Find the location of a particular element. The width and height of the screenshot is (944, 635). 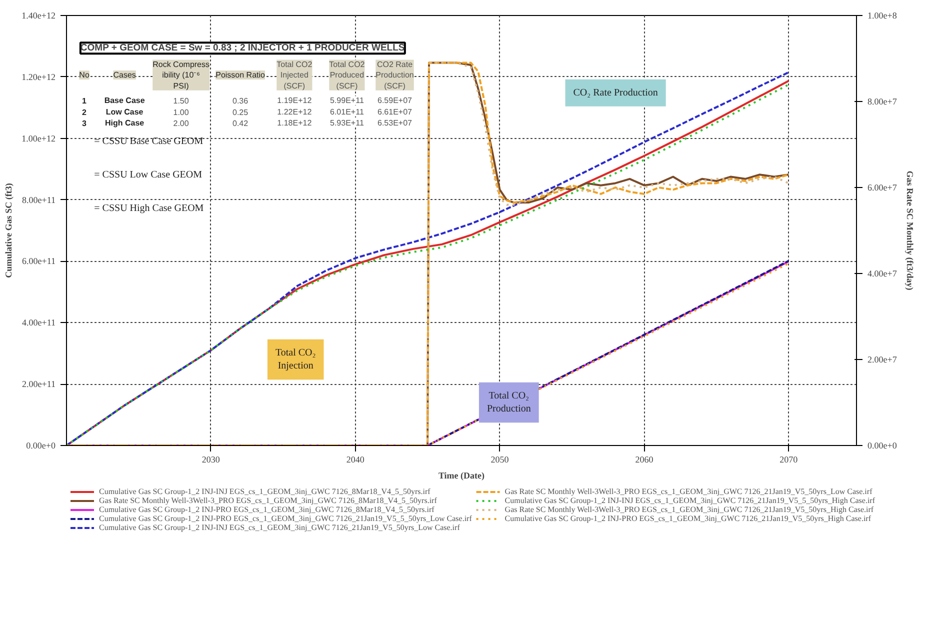

y2-tick-label: 2.00e+7 is located at coordinates (883, 359).